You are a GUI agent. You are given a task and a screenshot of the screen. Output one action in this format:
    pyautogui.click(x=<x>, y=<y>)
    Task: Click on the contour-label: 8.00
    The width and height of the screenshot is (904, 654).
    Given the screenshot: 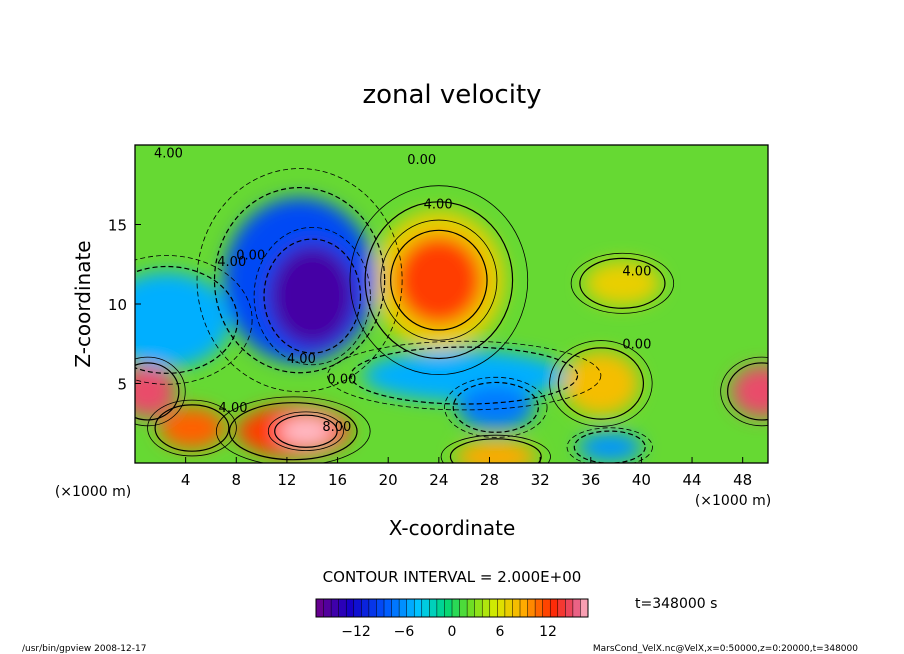 What is the action you would take?
    pyautogui.click(x=336, y=427)
    